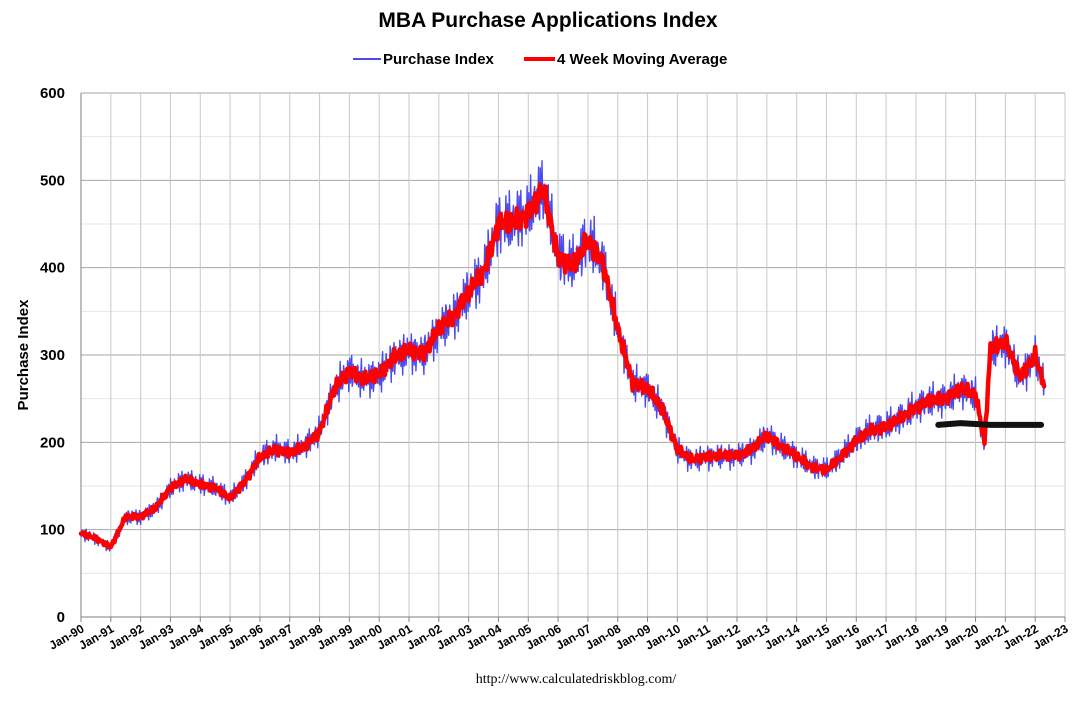 The width and height of the screenshot is (1090, 701). Describe the element at coordinates (576, 679) in the screenshot. I see `source-url: http://www.calculatedriskblog.com/` at that location.